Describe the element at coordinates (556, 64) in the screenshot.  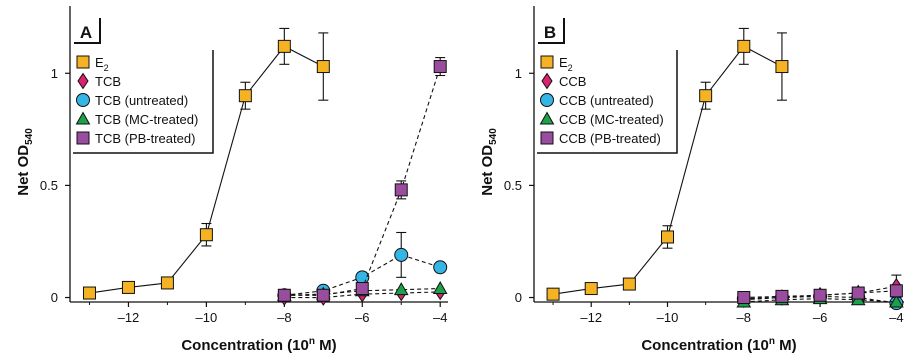
I see `panel-b-legend-entry-e2: E2` at that location.